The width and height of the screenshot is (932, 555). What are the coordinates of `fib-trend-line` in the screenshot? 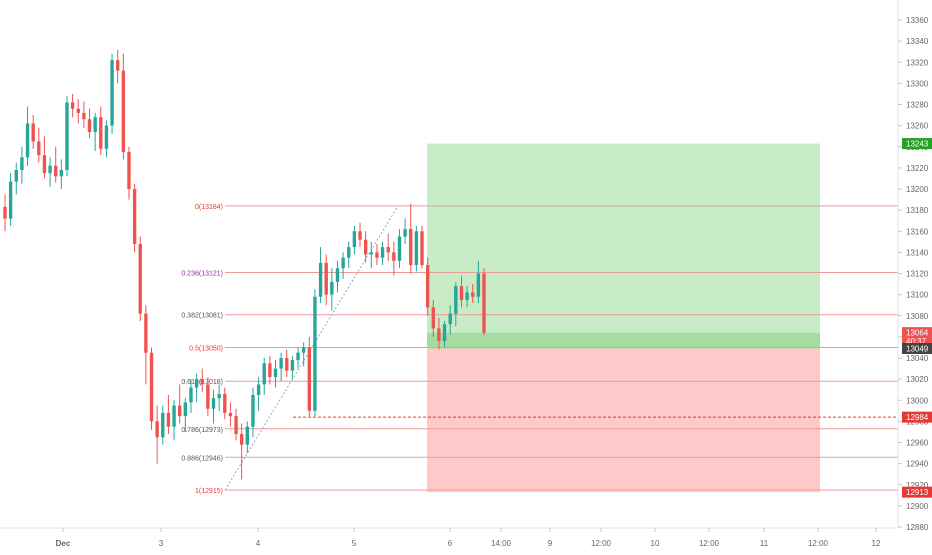 It's located at (311, 348).